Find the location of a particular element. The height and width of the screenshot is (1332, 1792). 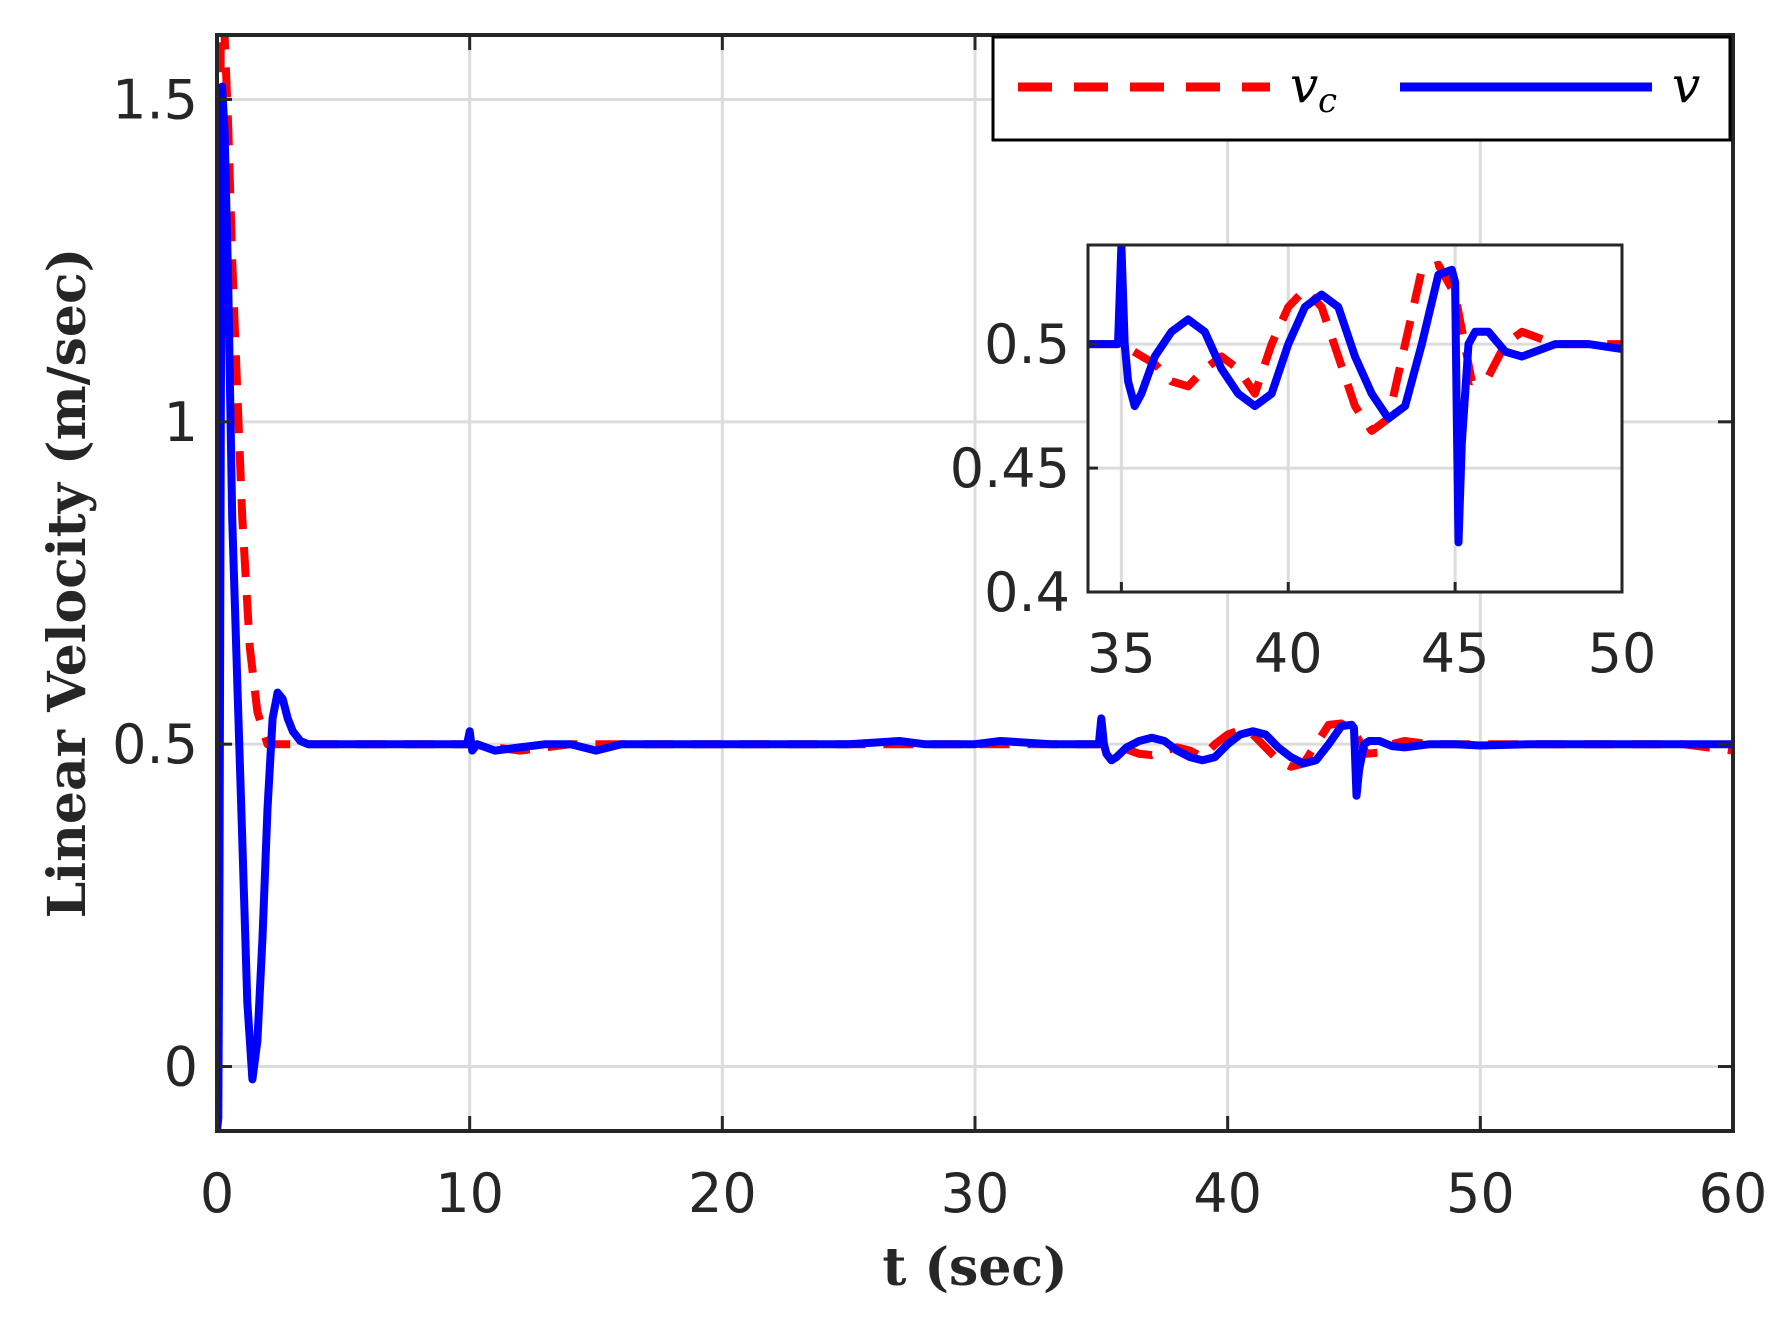

inset-background is located at coordinates (1355, 418).